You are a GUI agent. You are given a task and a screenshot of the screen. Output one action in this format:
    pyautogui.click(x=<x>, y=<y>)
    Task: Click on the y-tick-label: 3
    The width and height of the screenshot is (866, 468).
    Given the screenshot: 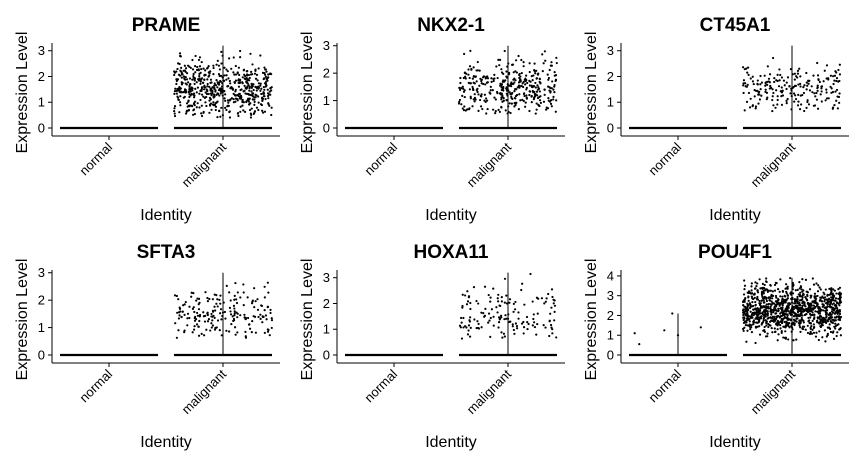 What is the action you would take?
    pyautogui.click(x=326, y=277)
    